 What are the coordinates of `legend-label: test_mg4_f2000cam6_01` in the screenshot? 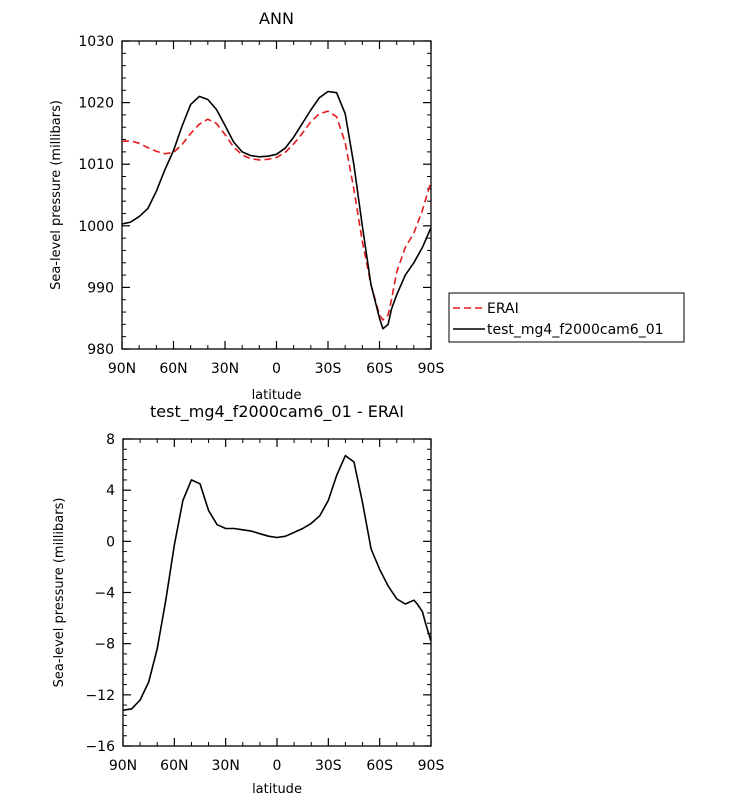 It's located at (575, 330).